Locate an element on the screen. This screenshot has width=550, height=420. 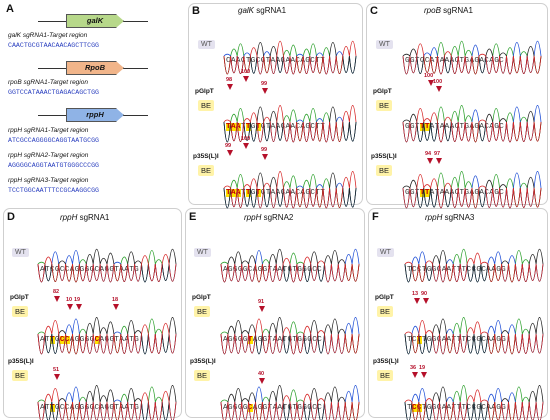
panel-d-wt-chromatogram is located at coordinates (107, 265).